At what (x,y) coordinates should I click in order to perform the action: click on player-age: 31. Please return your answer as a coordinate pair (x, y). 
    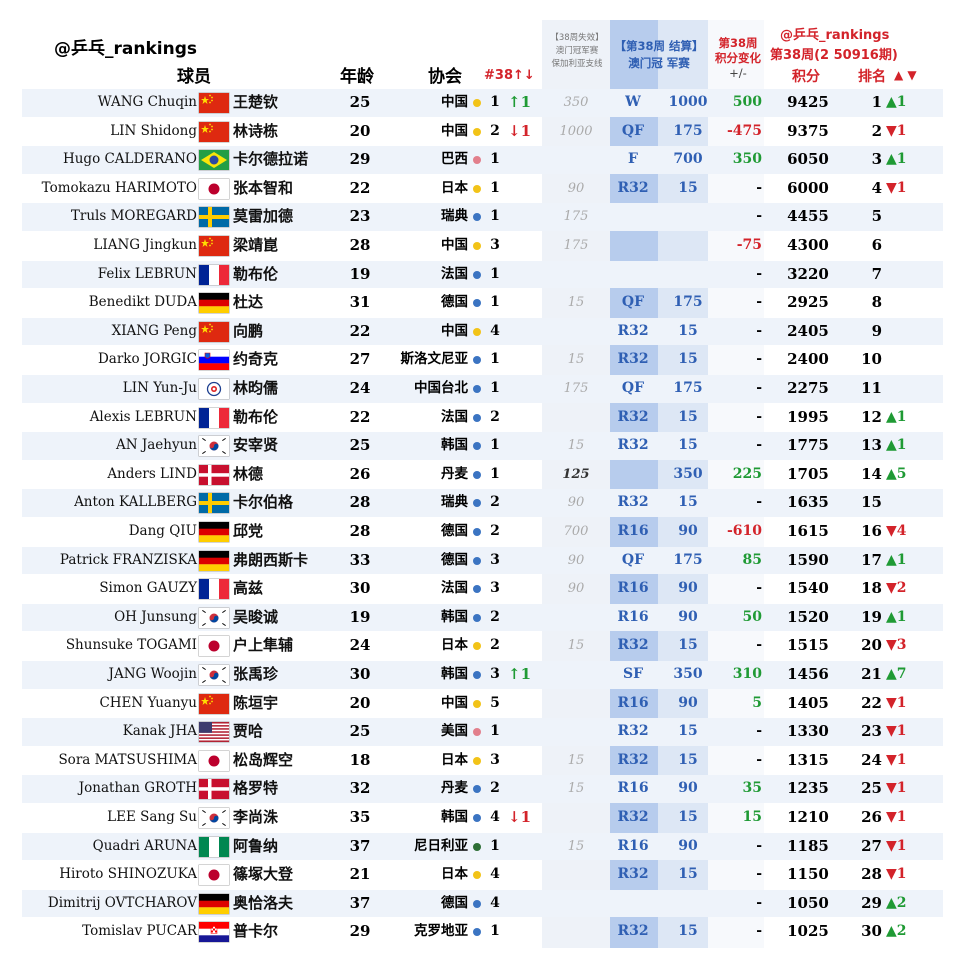
    Looking at the image, I should click on (360, 302).